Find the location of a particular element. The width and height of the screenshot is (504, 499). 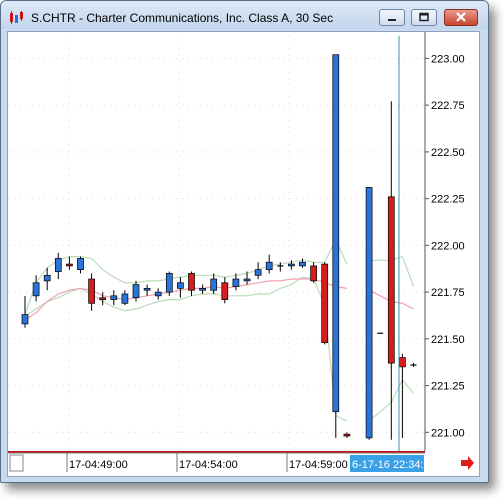

maximize-button is located at coordinates (424, 17).